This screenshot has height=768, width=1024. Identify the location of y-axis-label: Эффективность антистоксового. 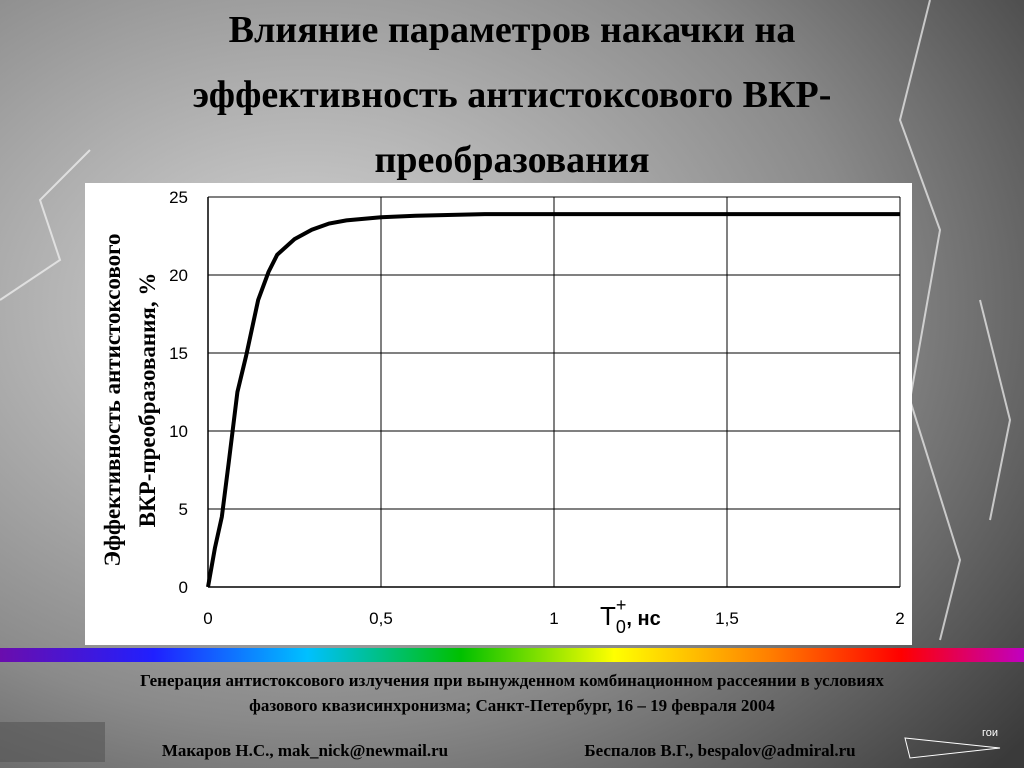
(112, 400).